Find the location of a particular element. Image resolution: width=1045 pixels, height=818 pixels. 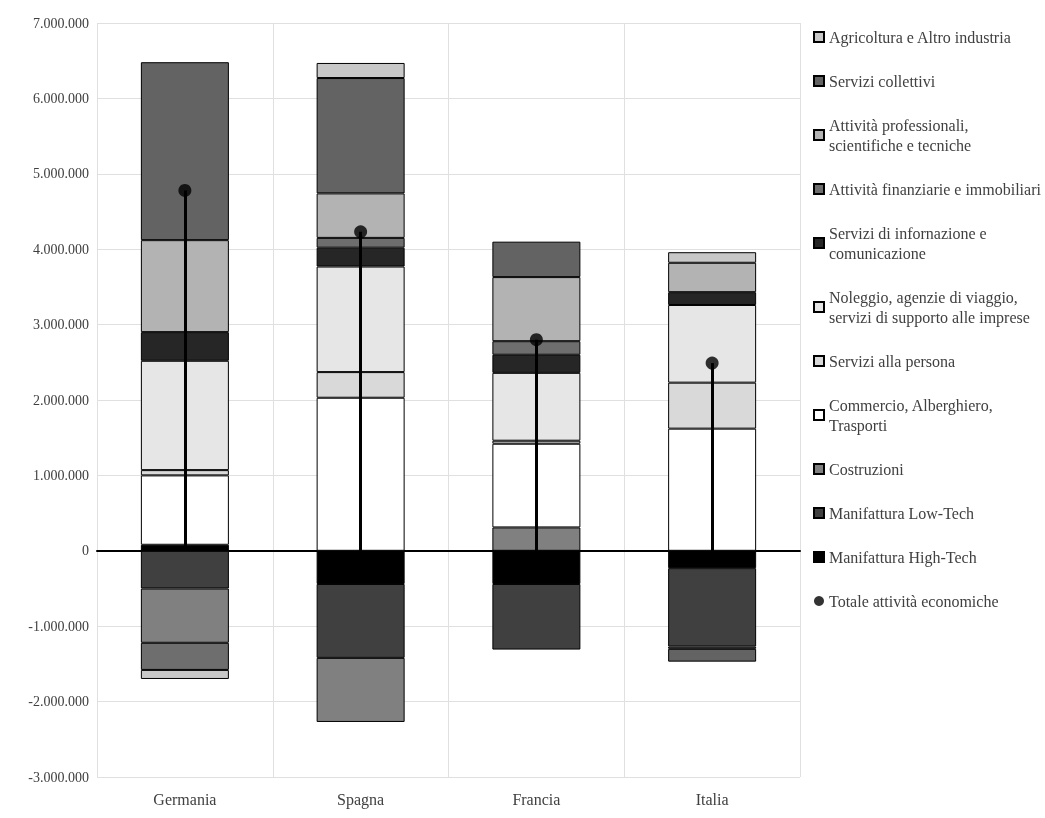

x-tick-label: Francia is located at coordinates (536, 799).